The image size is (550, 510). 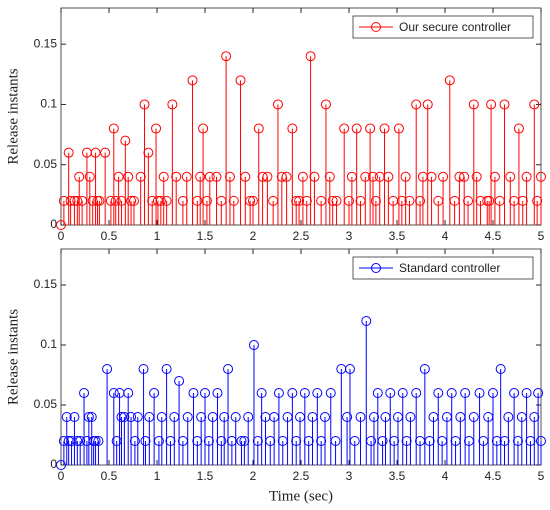 What do you see at coordinates (493, 236) in the screenshot?
I see `x-tick-label: 4.5` at bounding box center [493, 236].